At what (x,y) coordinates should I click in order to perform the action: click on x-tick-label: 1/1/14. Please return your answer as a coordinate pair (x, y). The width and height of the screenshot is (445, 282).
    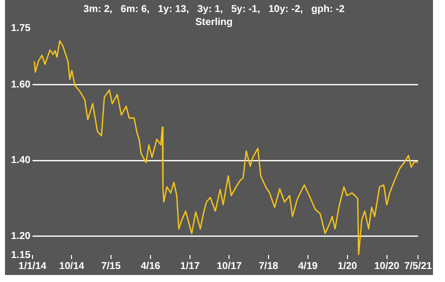
    Looking at the image, I should click on (32, 266).